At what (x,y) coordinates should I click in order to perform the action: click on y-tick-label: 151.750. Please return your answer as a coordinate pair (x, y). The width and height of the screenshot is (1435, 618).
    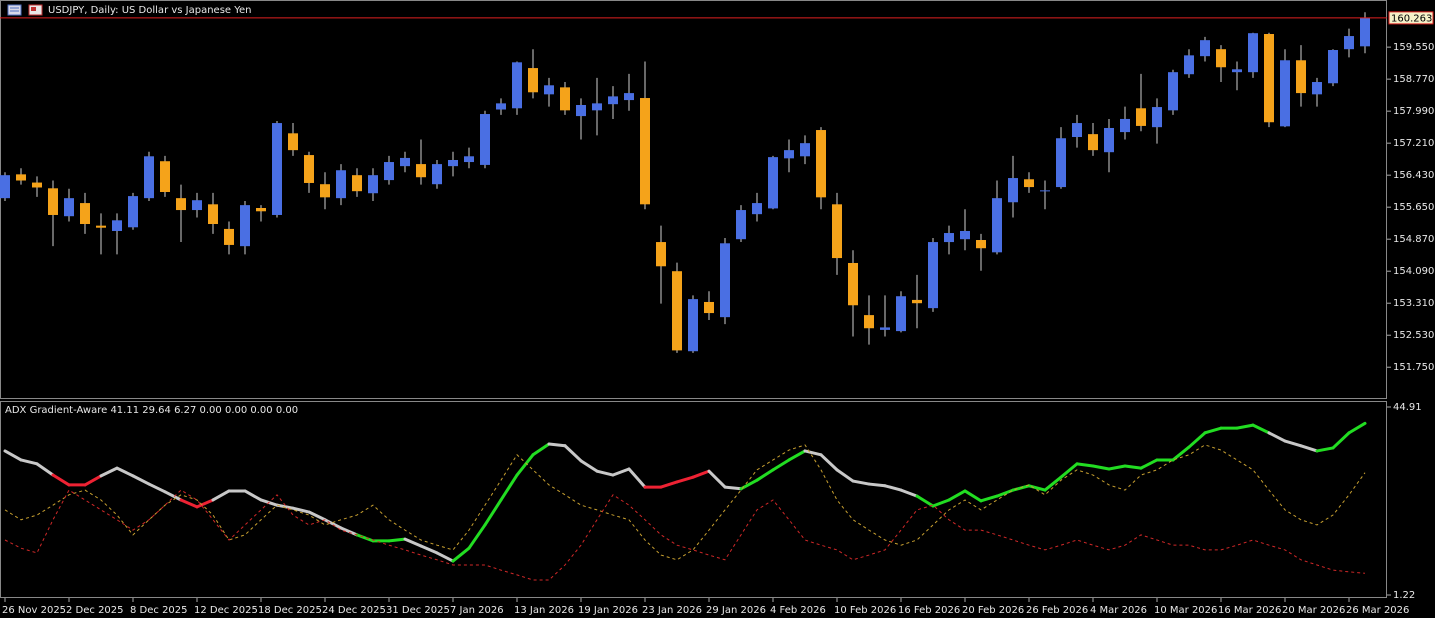
    Looking at the image, I should click on (1413, 367).